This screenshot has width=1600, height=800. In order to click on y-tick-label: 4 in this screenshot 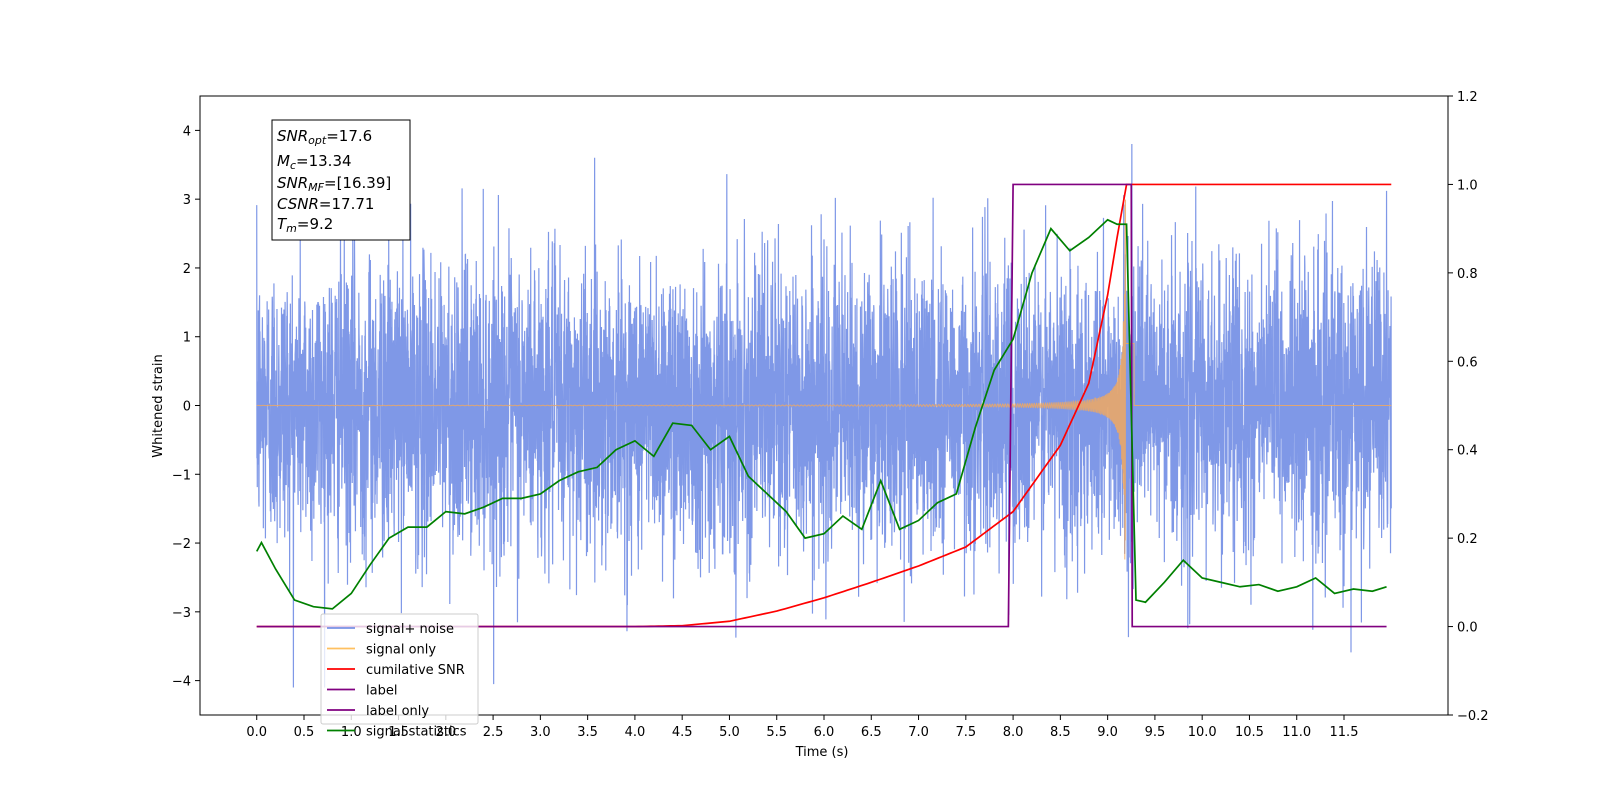, I will do `click(187, 131)`.